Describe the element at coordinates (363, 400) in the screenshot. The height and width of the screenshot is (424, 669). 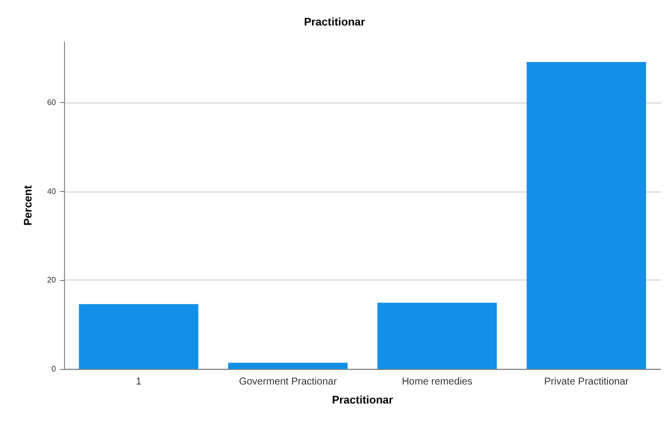
I see `x-axis-title: Practitionar` at that location.